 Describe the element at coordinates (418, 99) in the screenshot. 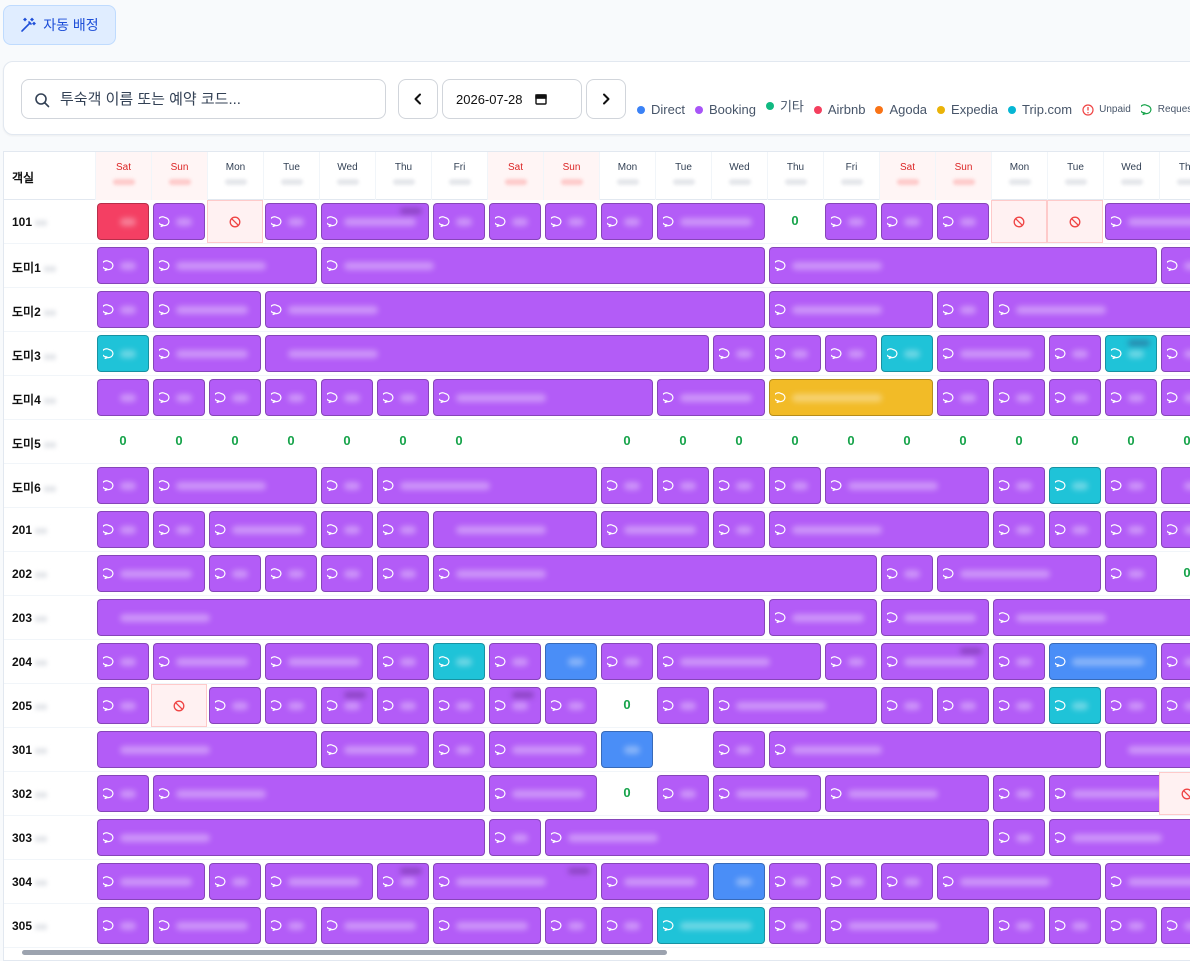

I see `prev-date-button` at that location.